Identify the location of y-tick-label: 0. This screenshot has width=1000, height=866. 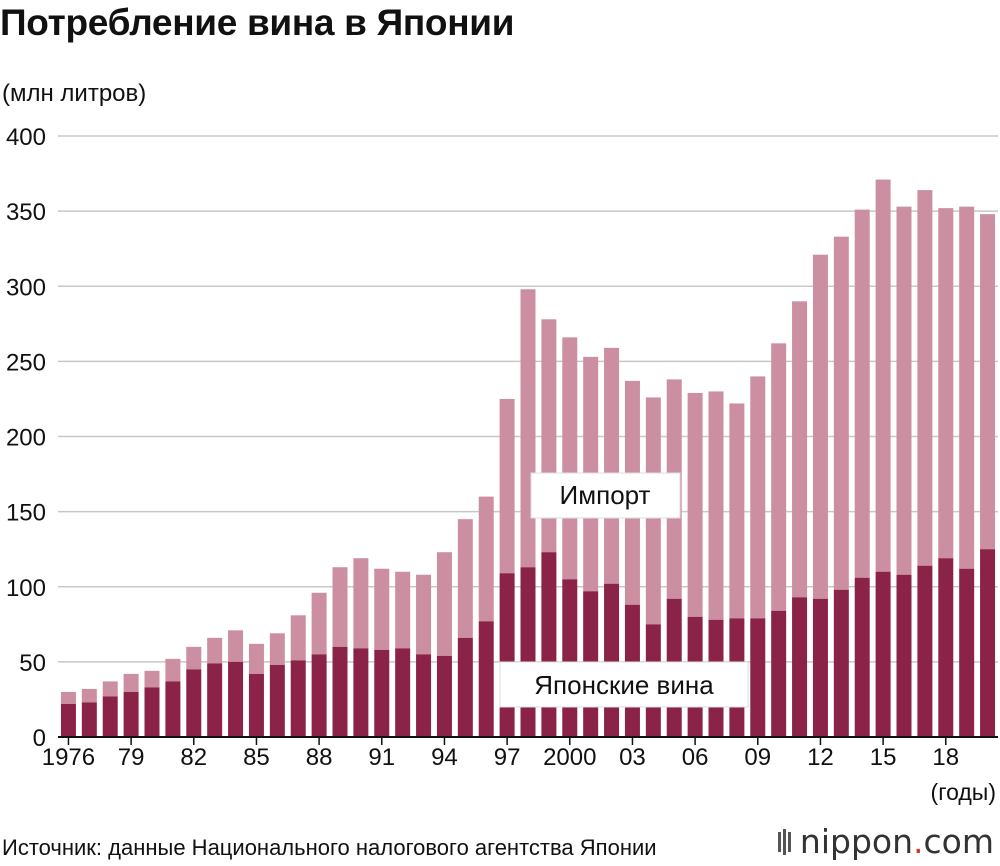
(39, 738).